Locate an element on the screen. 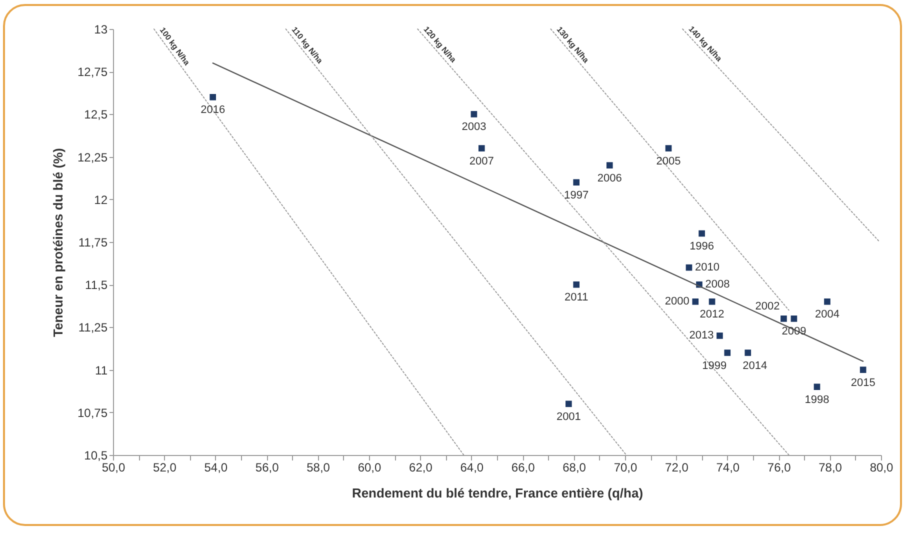  annotation: 2005 is located at coordinates (668, 161).